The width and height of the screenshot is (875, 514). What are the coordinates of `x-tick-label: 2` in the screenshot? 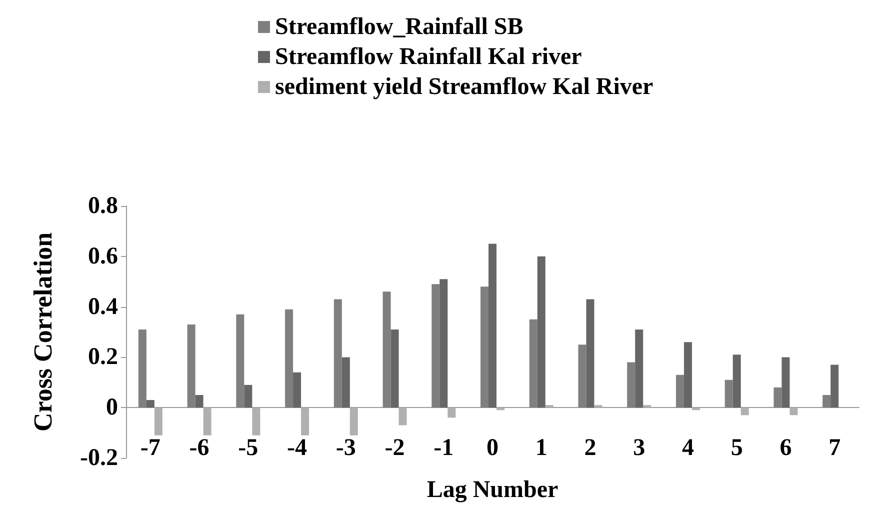 It's located at (590, 448).